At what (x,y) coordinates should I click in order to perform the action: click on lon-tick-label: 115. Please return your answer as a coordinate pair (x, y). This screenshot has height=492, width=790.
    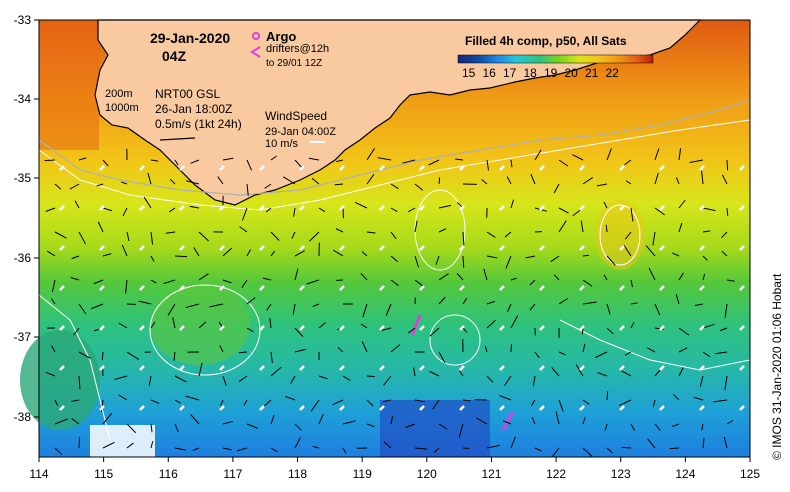
    Looking at the image, I should click on (103, 474).